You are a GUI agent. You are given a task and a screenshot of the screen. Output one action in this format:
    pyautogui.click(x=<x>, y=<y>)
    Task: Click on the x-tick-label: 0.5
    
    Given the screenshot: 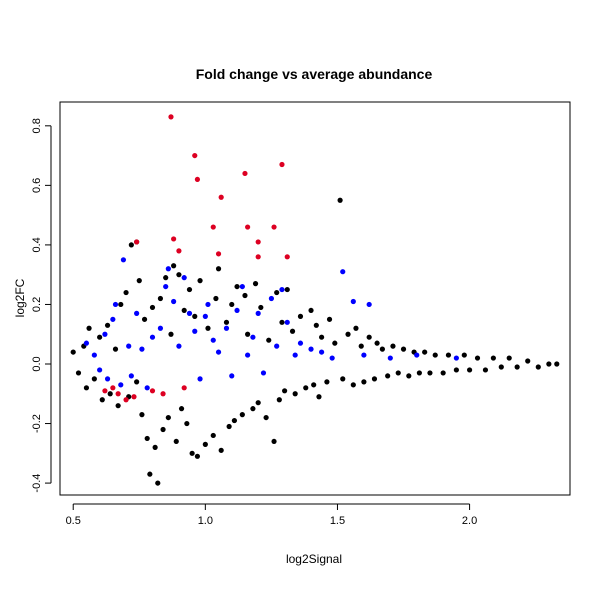 What is the action you would take?
    pyautogui.click(x=73, y=521)
    